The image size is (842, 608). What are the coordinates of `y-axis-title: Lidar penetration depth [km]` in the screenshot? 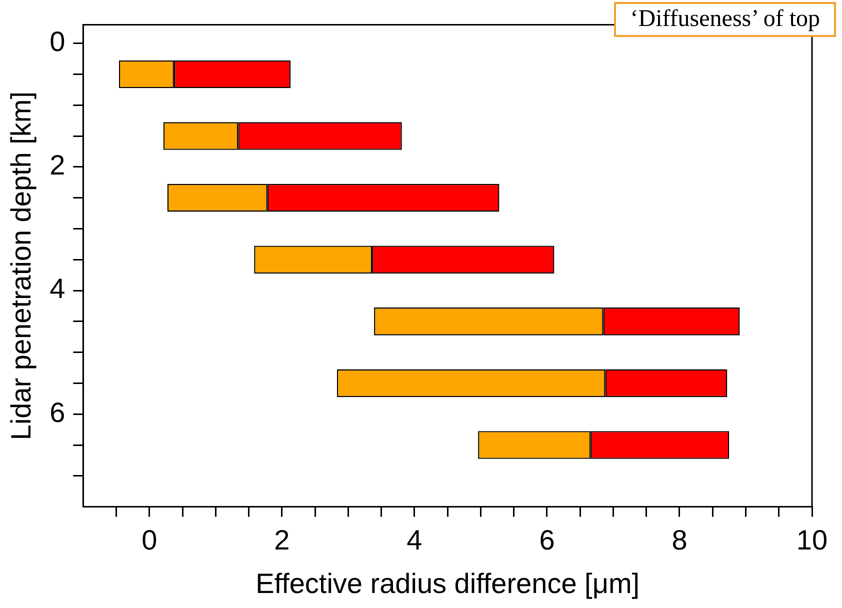 It's located at (21, 265).